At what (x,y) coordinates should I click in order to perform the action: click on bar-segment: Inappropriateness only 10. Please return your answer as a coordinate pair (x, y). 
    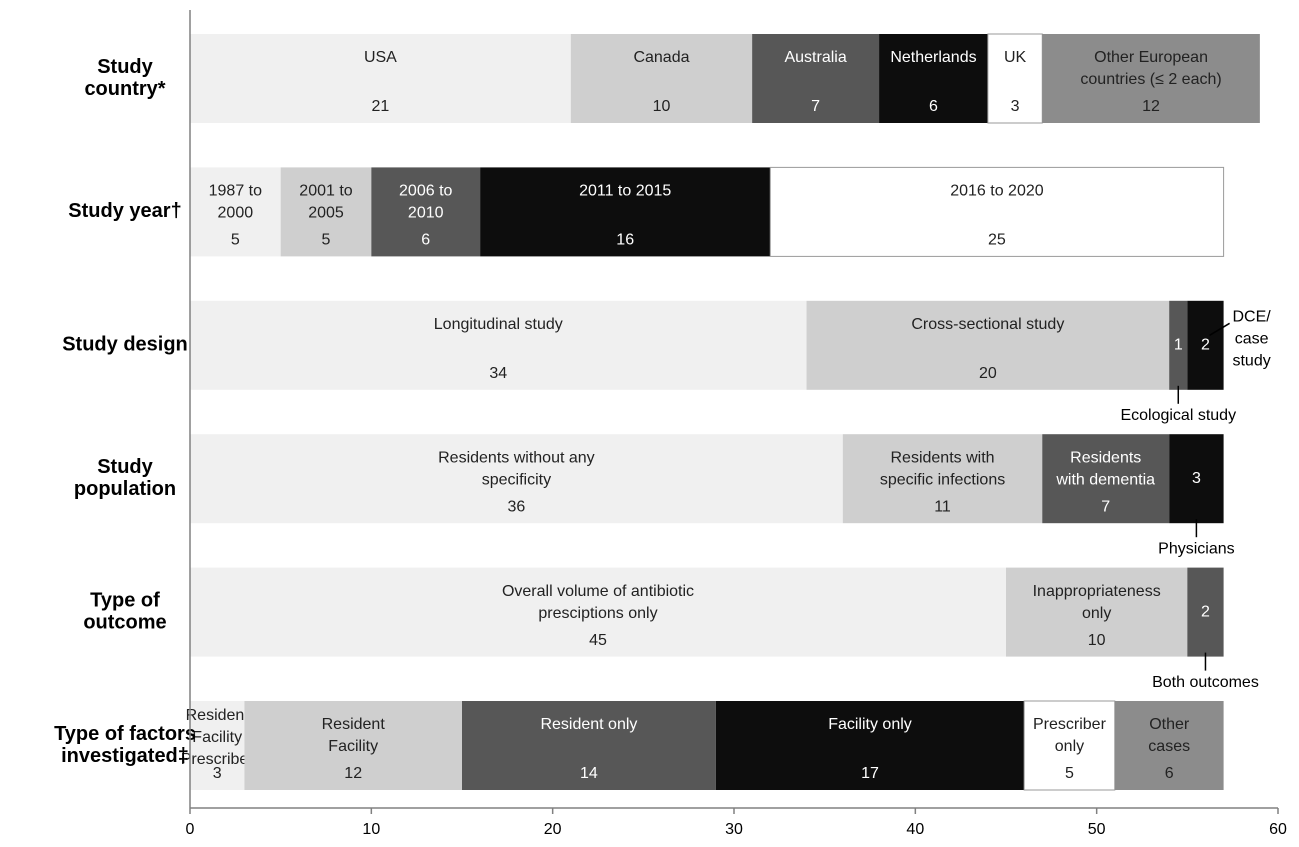
    Looking at the image, I should click on (1097, 612).